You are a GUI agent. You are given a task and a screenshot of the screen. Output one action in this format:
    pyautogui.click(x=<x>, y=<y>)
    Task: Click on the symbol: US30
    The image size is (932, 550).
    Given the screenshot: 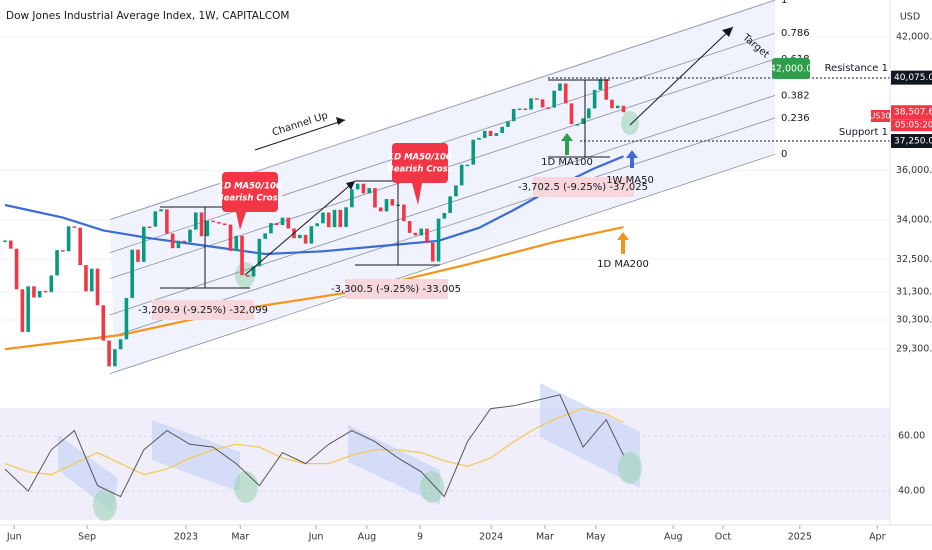 What is the action you would take?
    pyautogui.click(x=879, y=116)
    